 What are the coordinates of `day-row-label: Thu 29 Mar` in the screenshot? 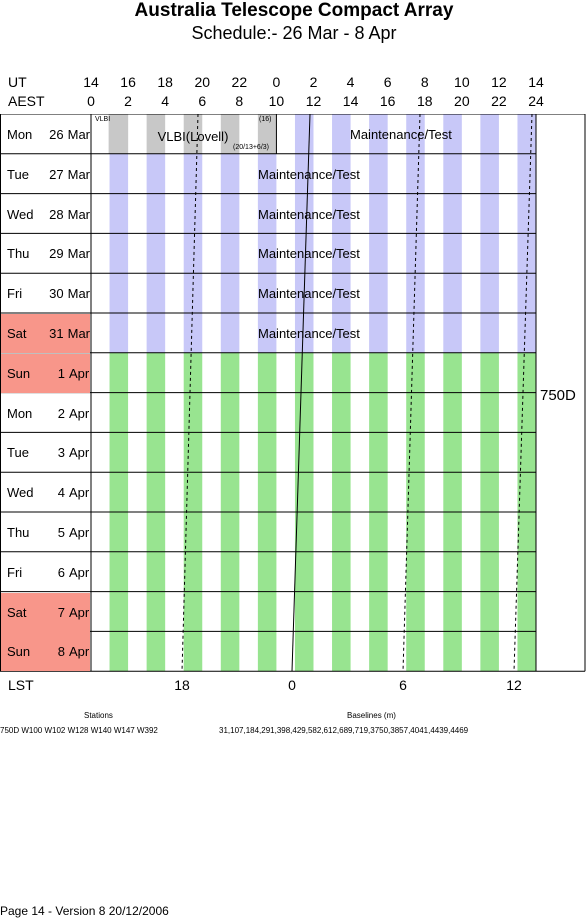 It's located at (45, 253).